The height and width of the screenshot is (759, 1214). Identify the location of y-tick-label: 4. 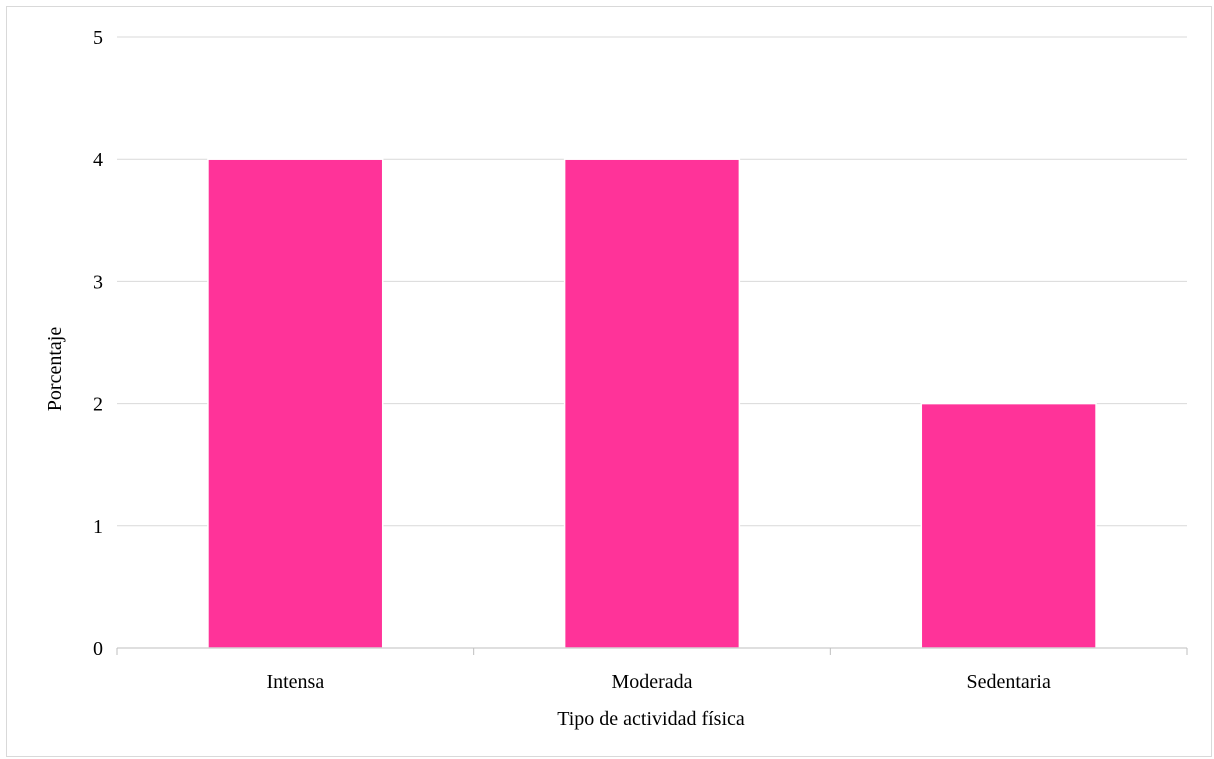
(98, 160).